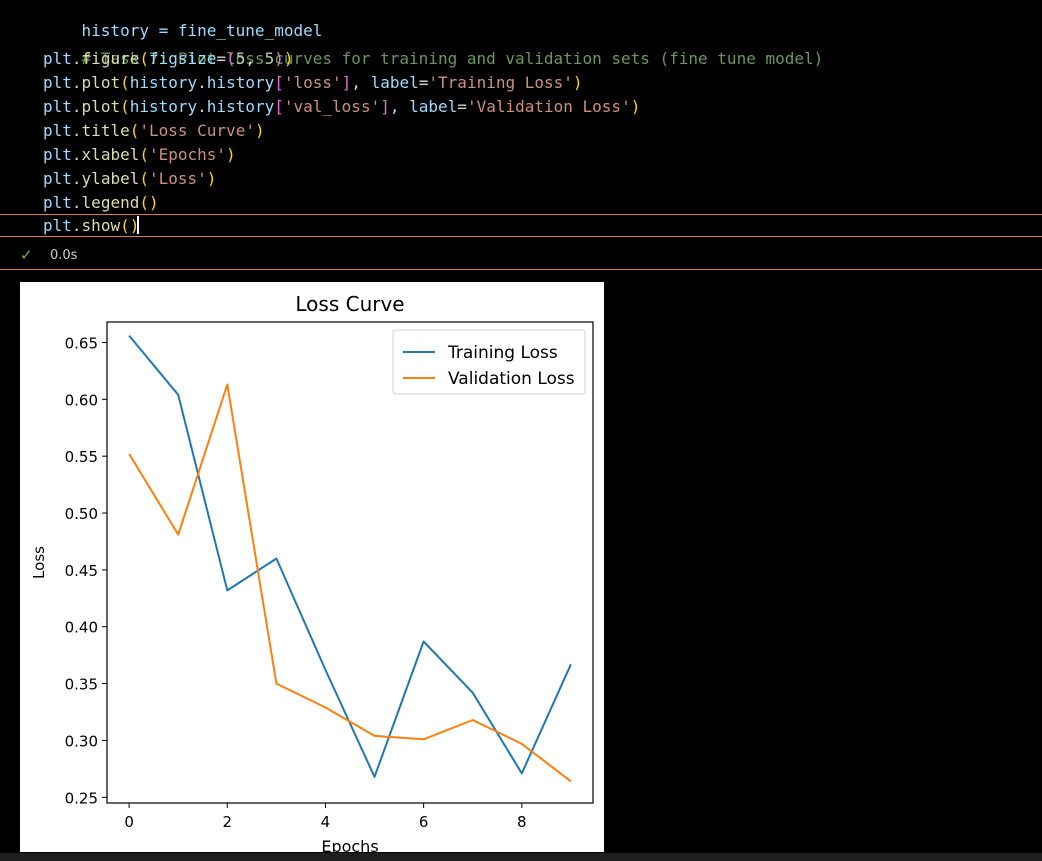  I want to click on code-token: 'loss', so click(312, 82).